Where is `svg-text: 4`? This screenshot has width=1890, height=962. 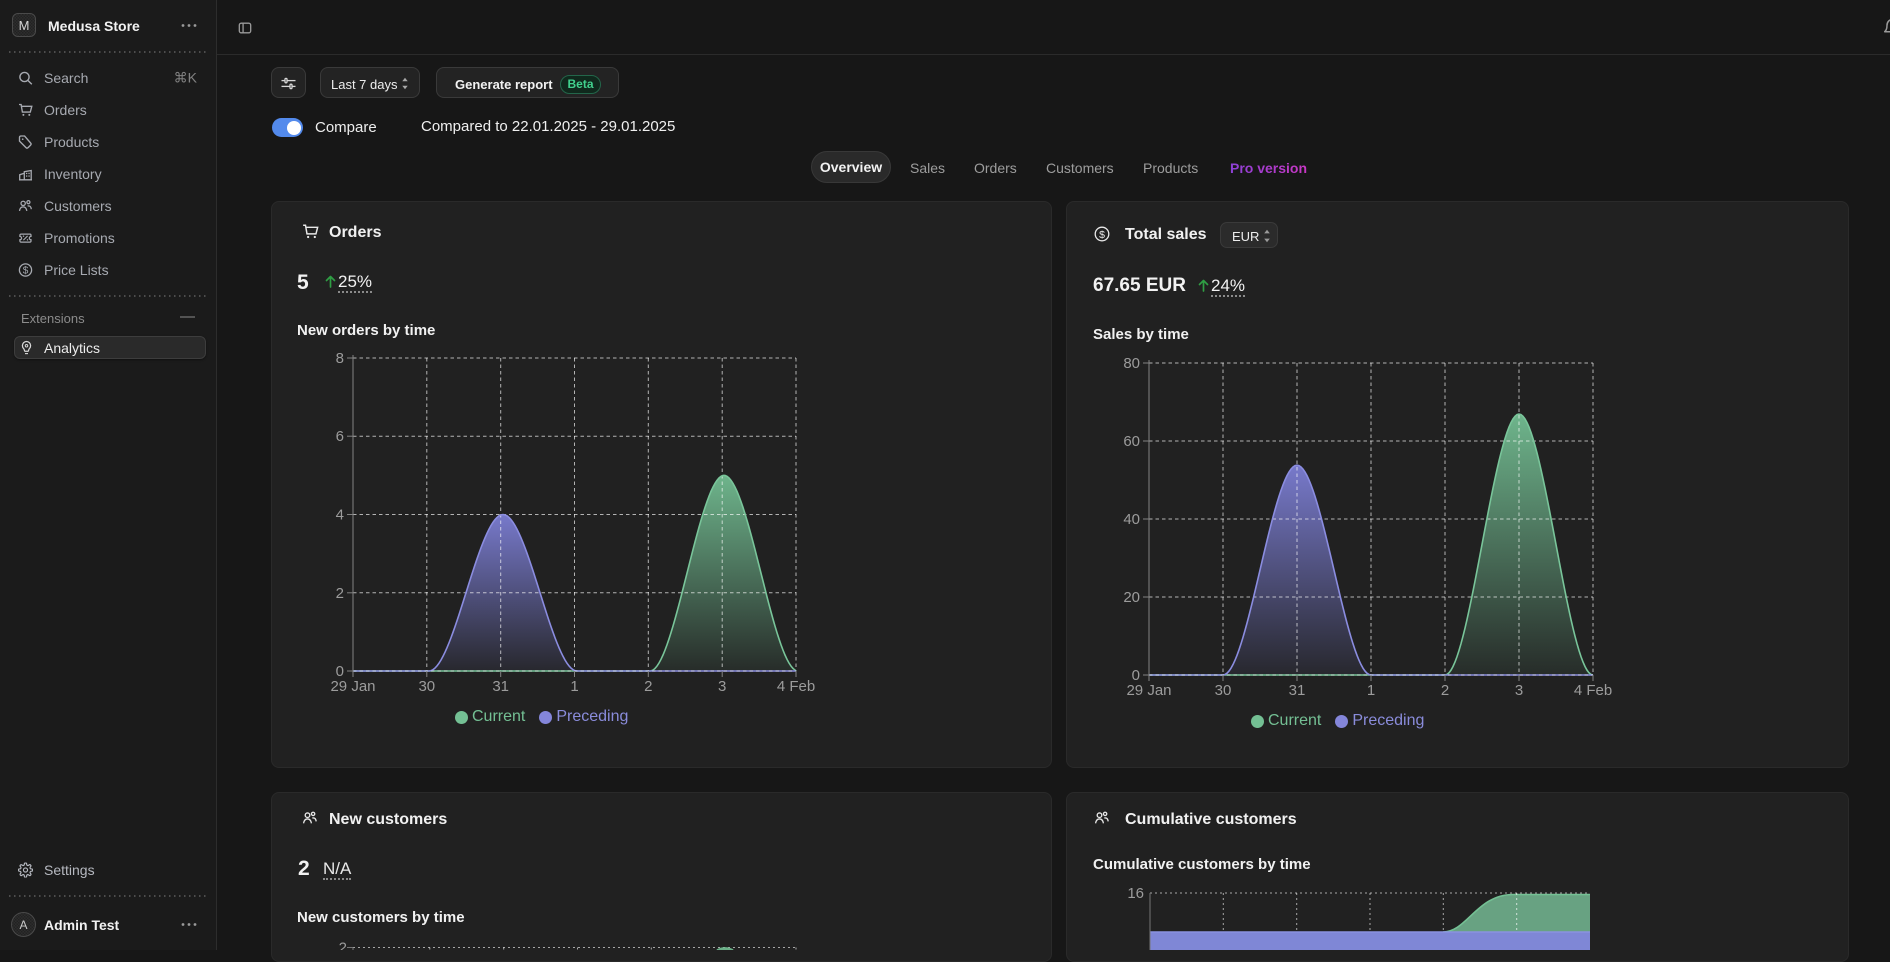 svg-text: 4 is located at coordinates (340, 515).